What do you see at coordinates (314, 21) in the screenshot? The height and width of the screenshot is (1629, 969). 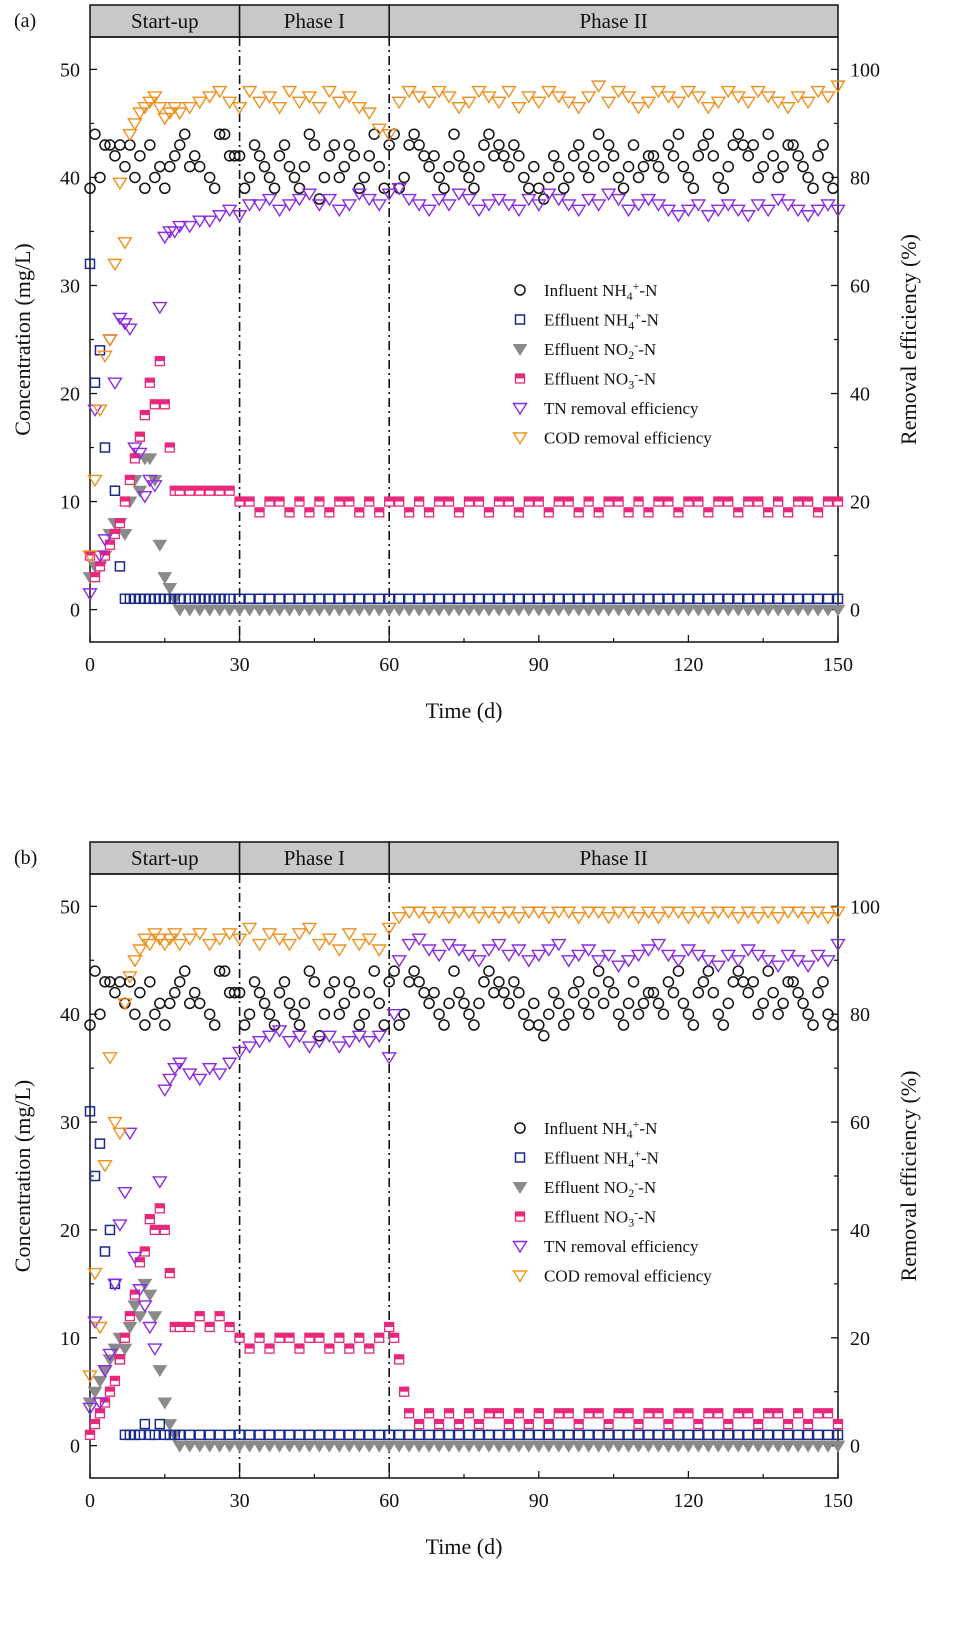 I see `phase-box` at bounding box center [314, 21].